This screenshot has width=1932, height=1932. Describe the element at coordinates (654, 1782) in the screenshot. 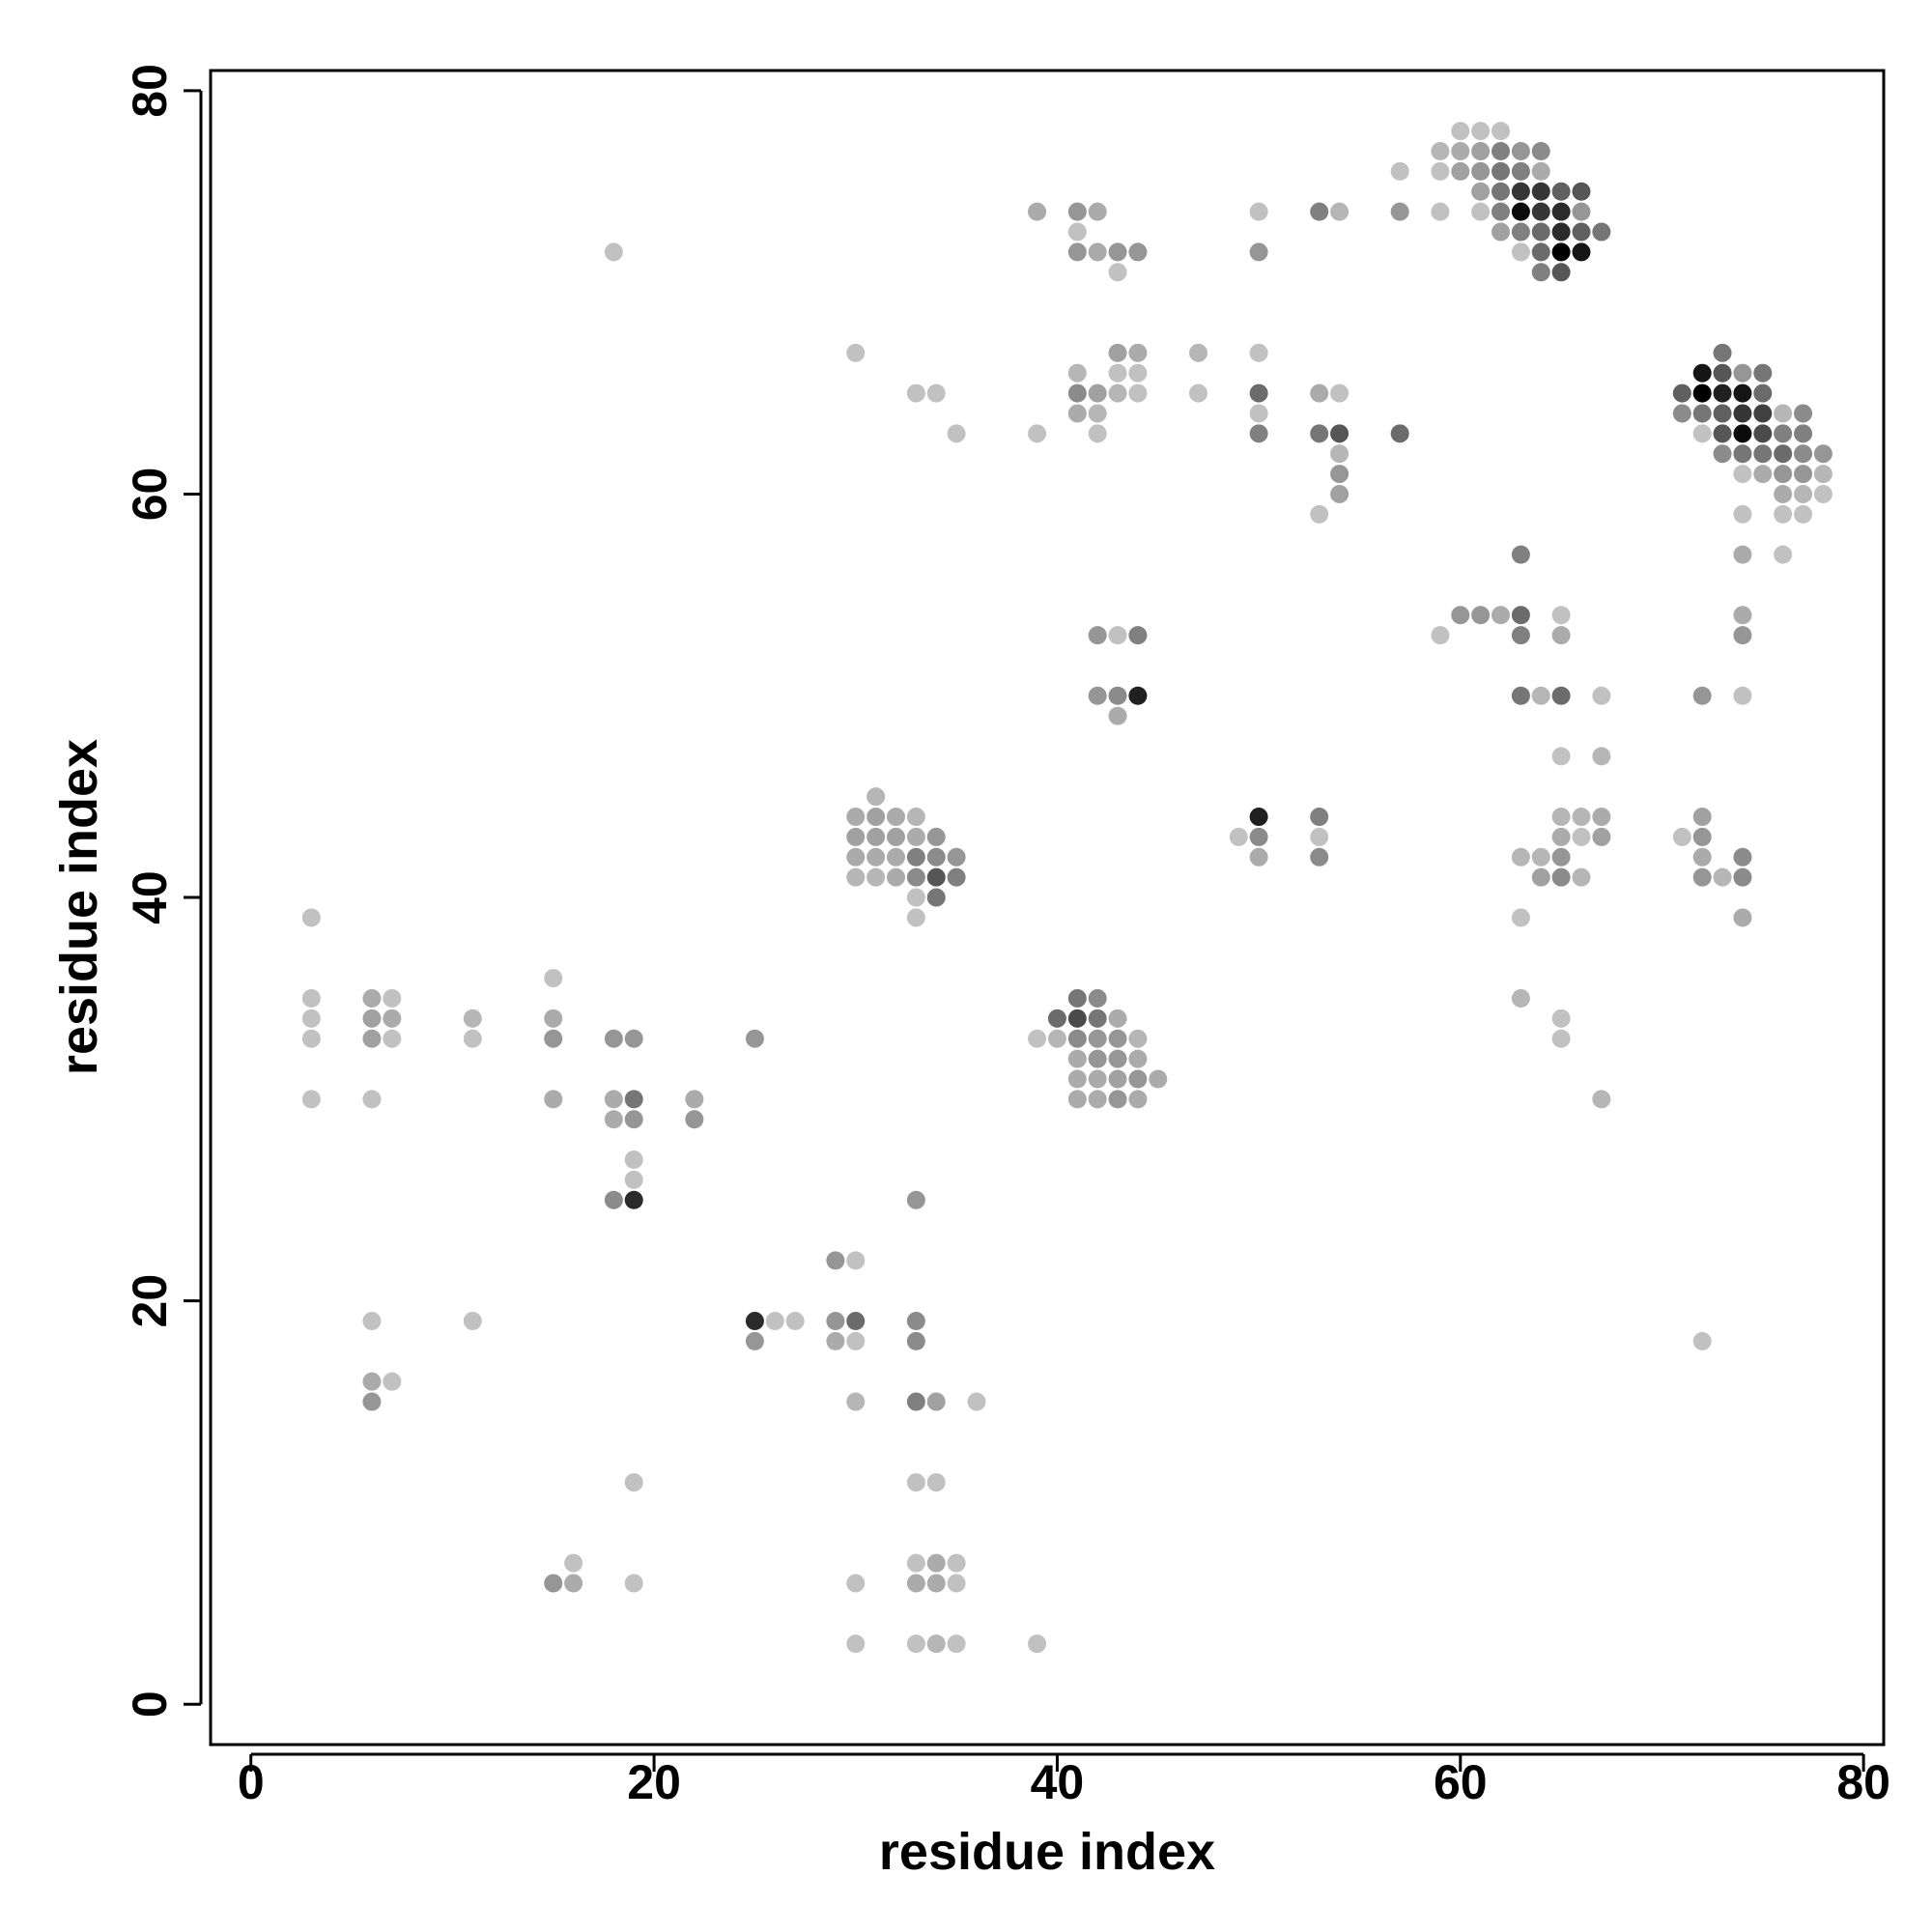

I see `x-tick-label: 20` at that location.